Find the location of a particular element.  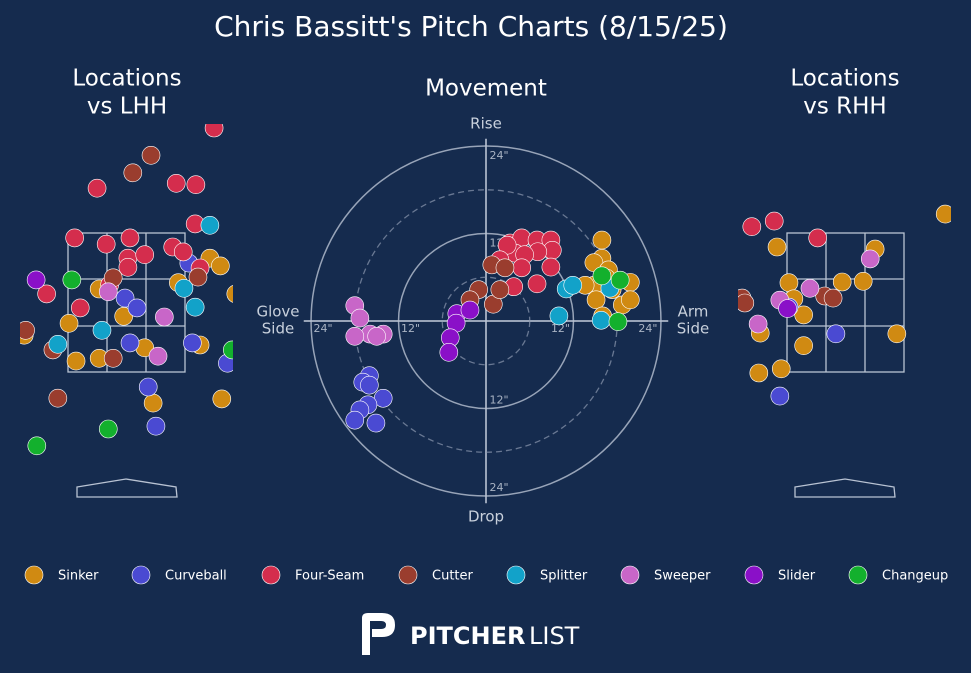

axis-label: Drop is located at coordinates (486, 517).